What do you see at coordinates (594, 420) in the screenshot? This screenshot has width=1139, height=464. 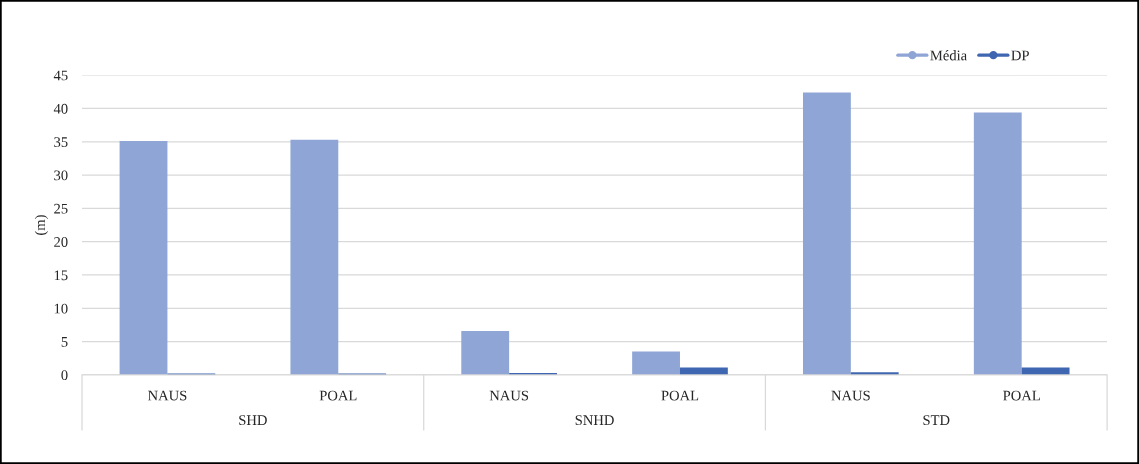 I see `text: SNHD` at bounding box center [594, 420].